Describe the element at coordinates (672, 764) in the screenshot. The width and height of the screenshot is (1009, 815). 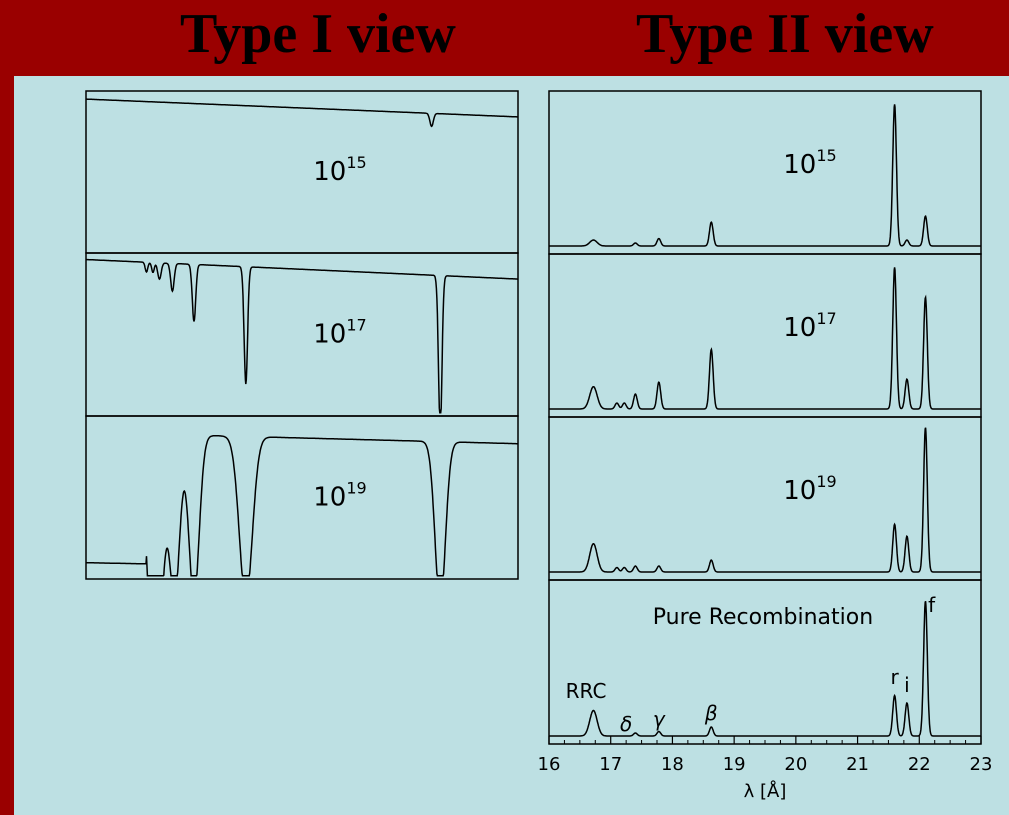
I see `x-tick-label: 18` at that location.